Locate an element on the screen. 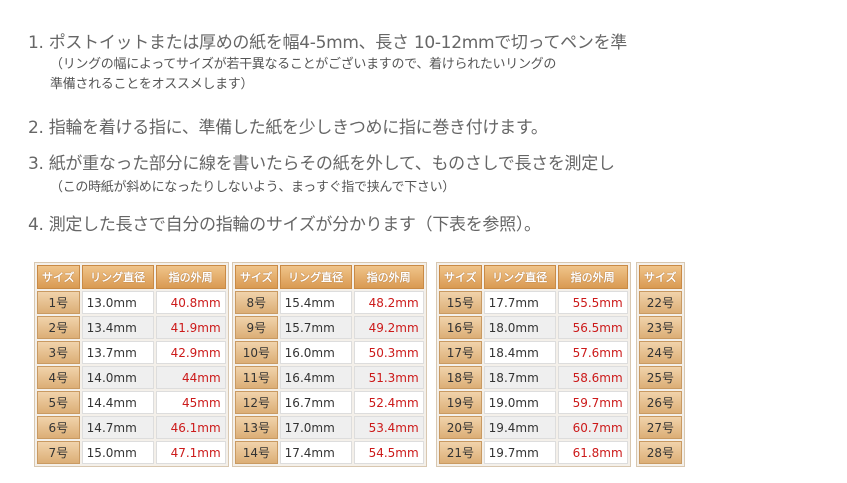 The height and width of the screenshot is (483, 847). table-cell: 21号 is located at coordinates (460, 452).